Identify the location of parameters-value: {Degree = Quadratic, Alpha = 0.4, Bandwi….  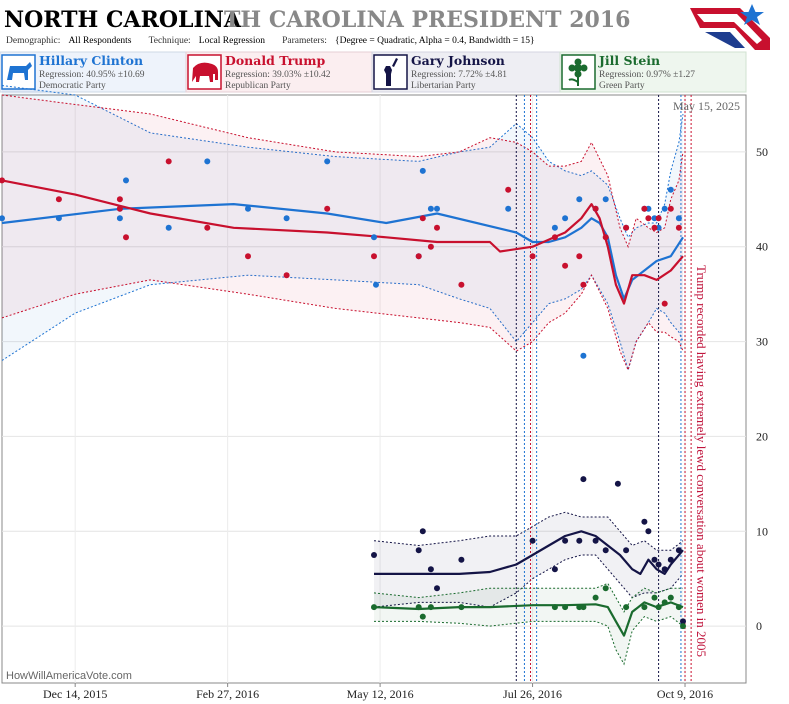
(435, 41).